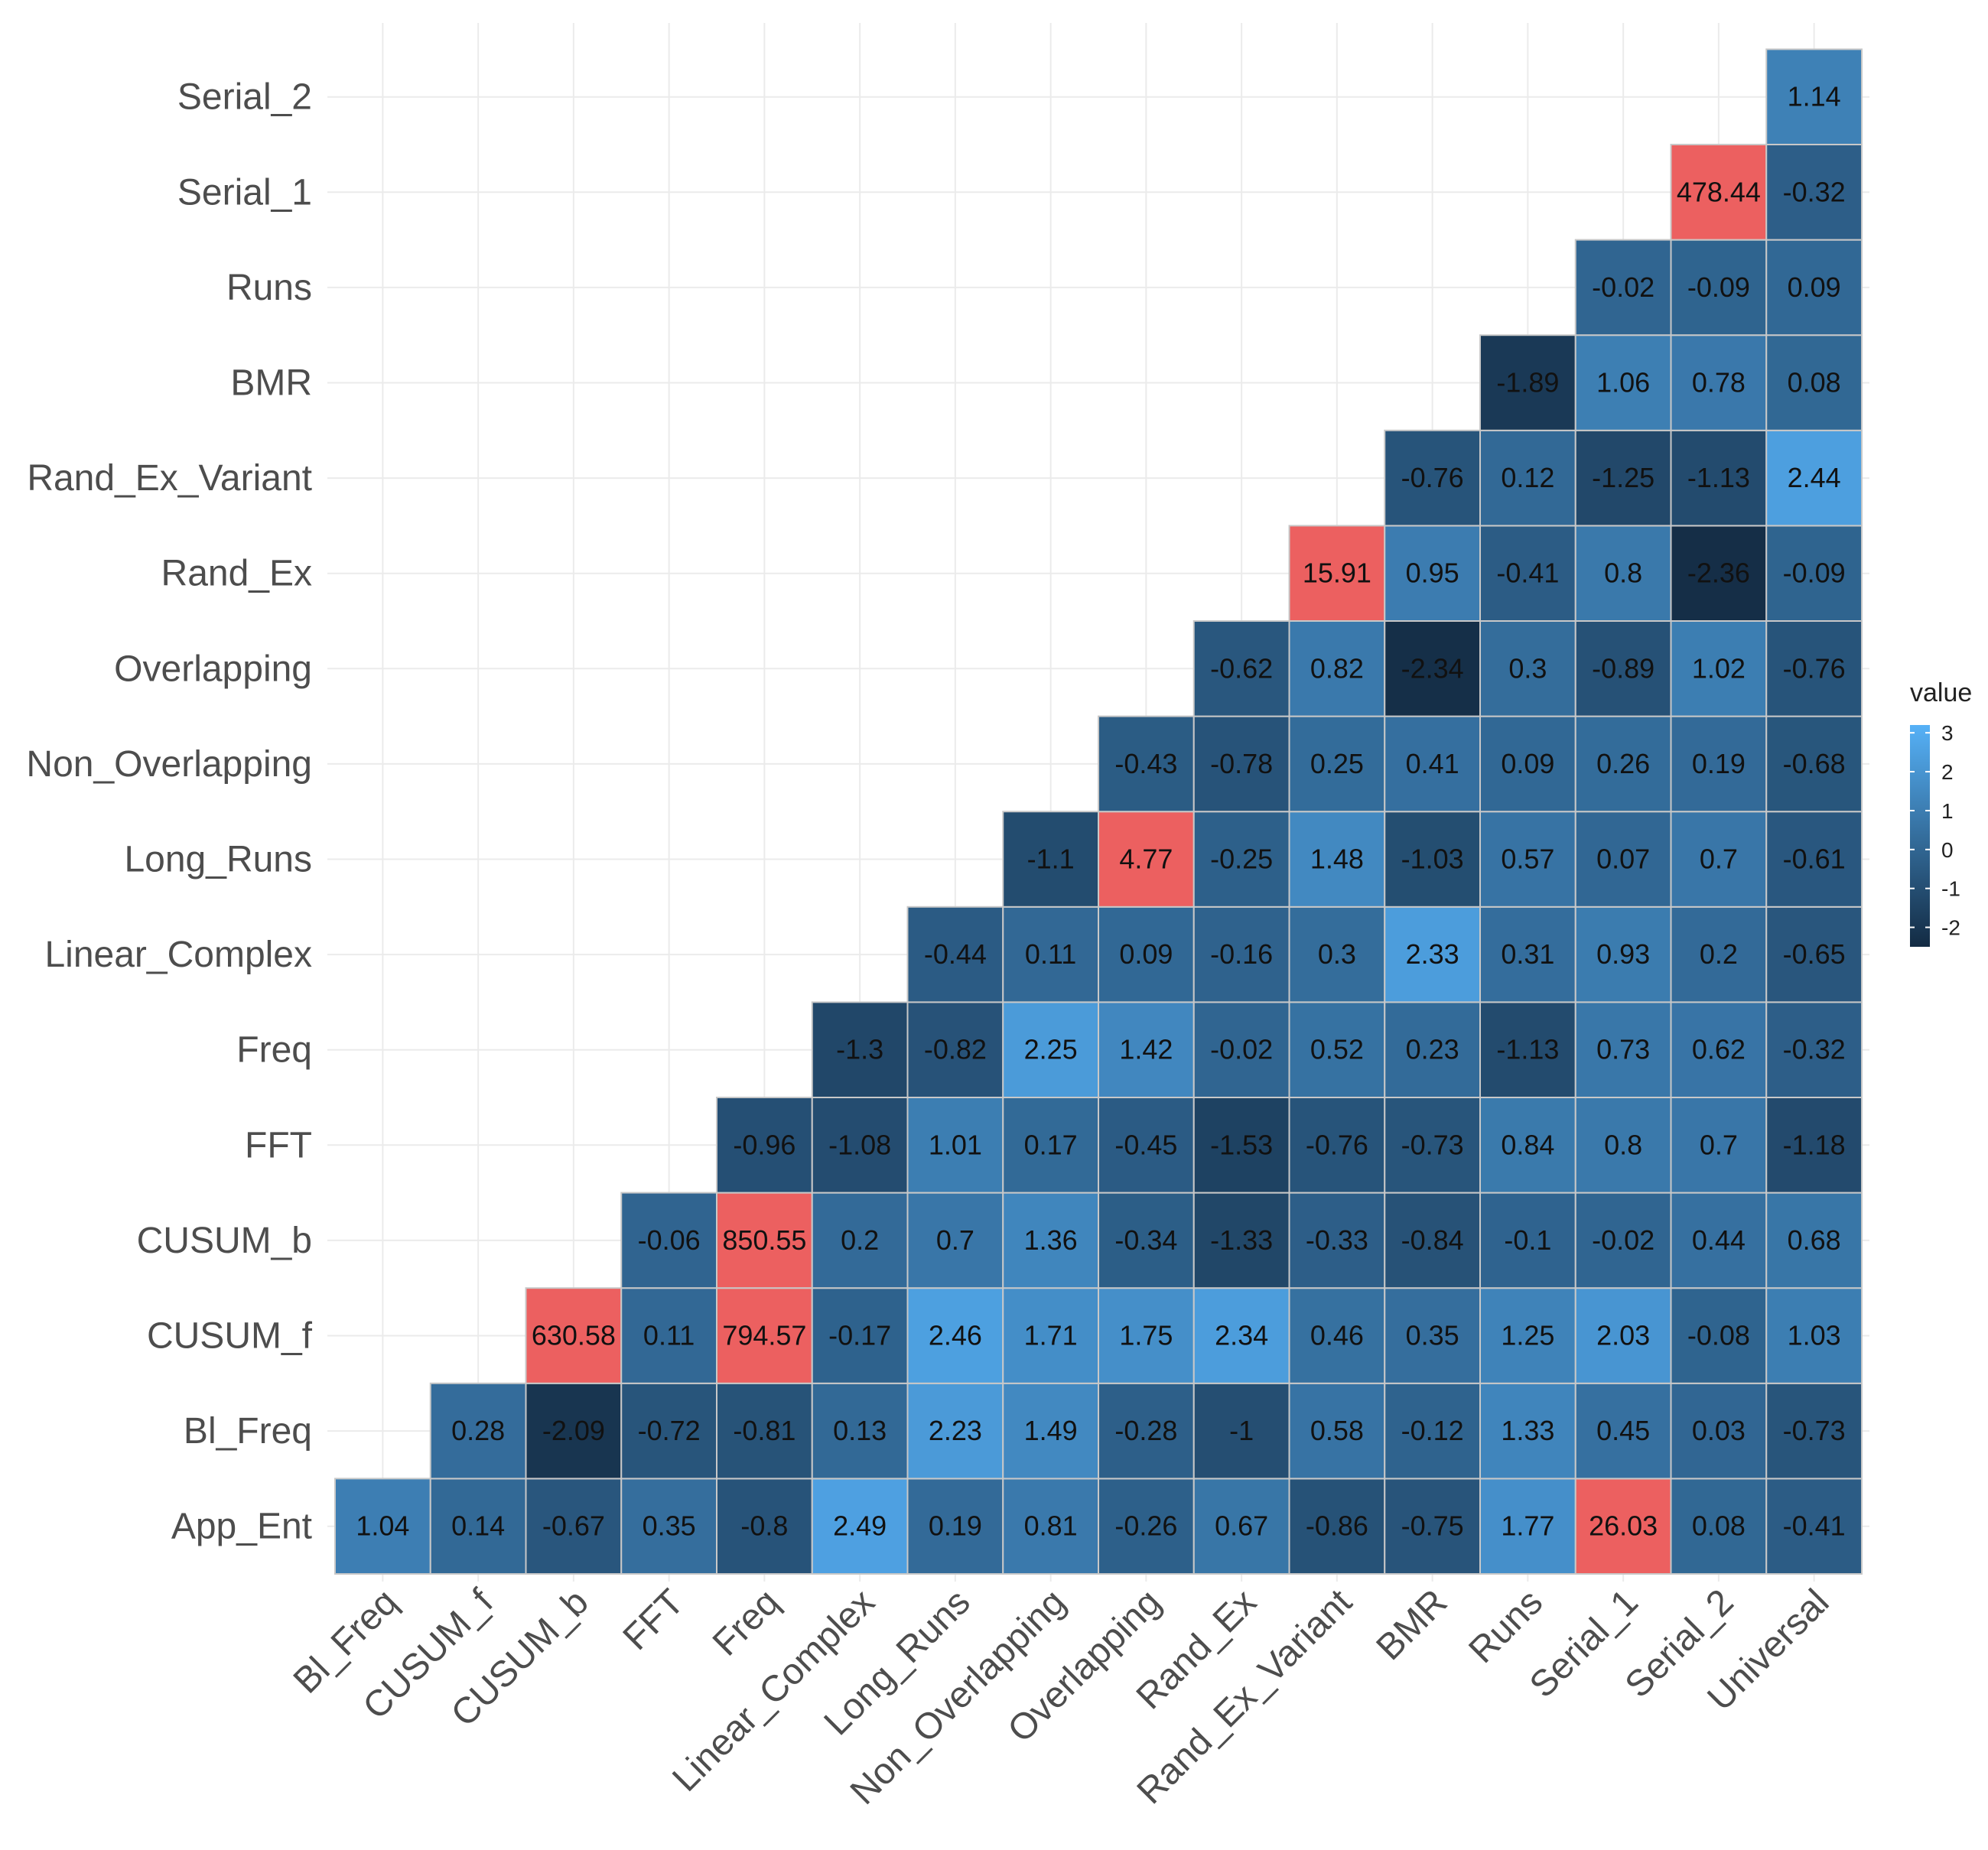 This screenshot has height=1850, width=1988. I want to click on cell-label: 0.58, so click(1337, 1430).